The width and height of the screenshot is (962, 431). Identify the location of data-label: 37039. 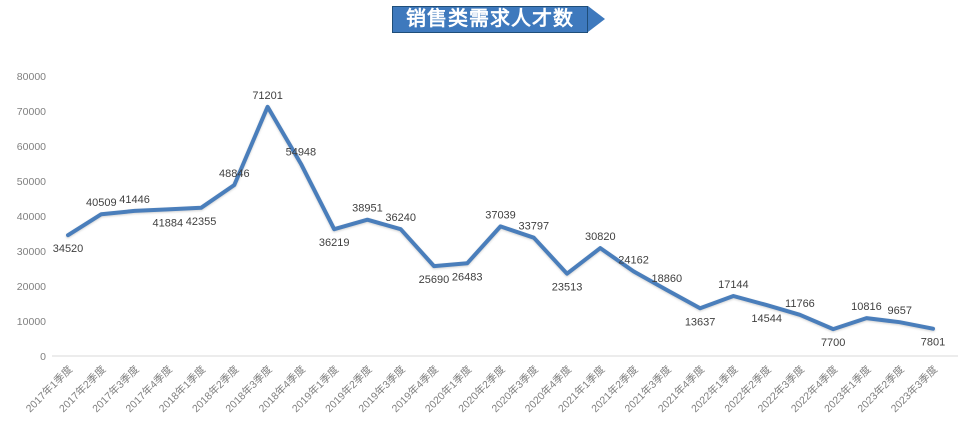
(500, 215).